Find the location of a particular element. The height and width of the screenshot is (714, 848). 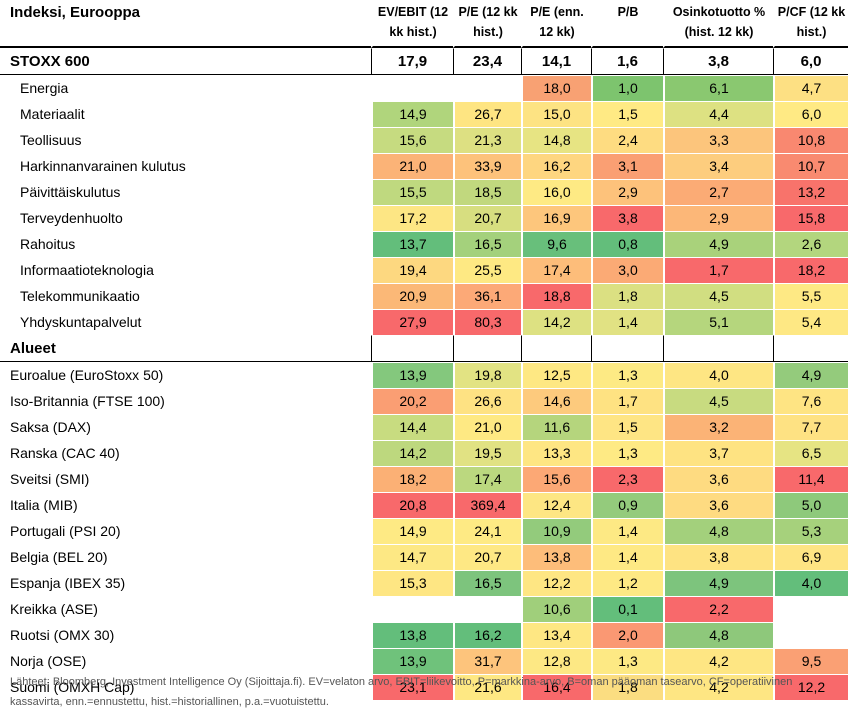

cell-pe-hist: 19,8 is located at coordinates (487, 375).